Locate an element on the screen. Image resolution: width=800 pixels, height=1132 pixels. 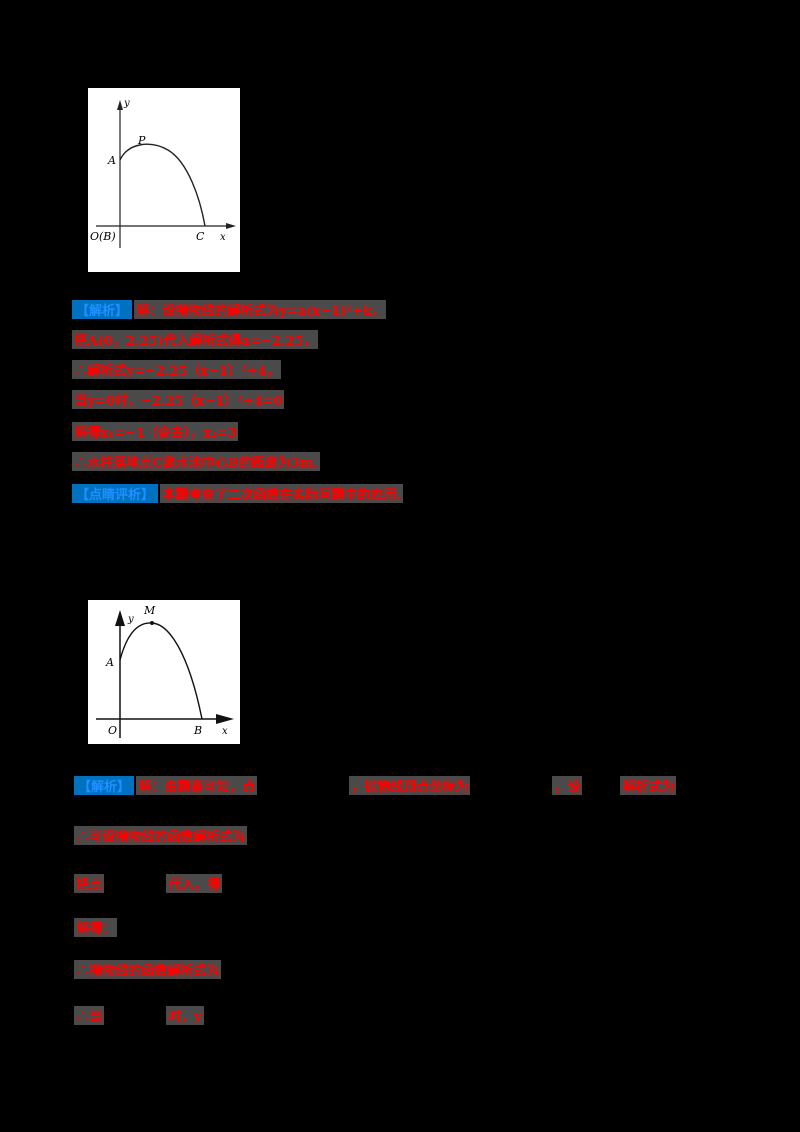
solution1-line-1: 【解析】 解：设抛物线的解析式为y=a(x−1)²+k， is located at coordinates (229, 309).